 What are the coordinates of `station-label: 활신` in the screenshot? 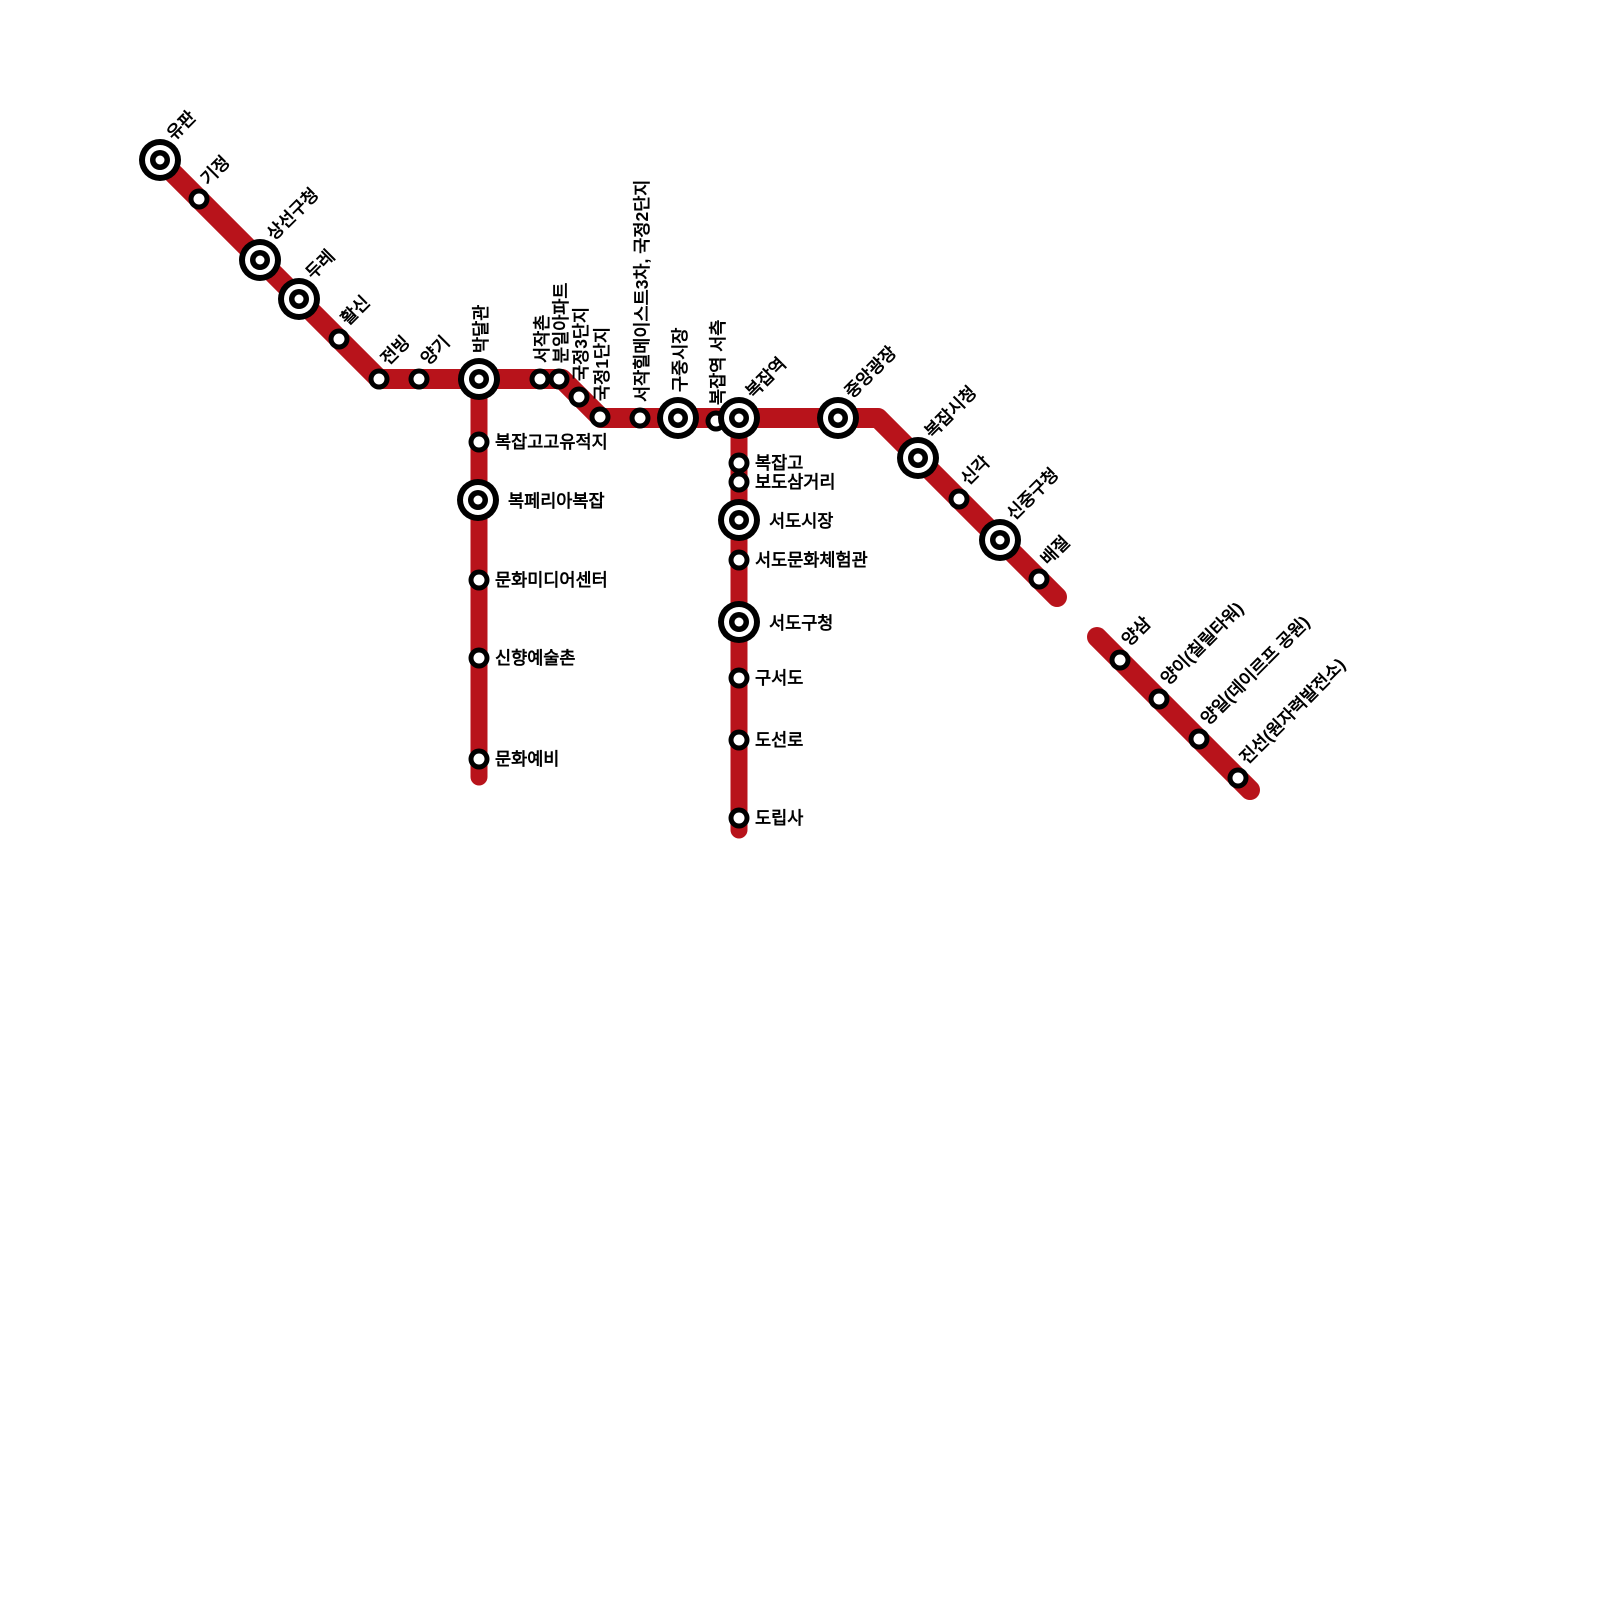 It's located at (355, 310).